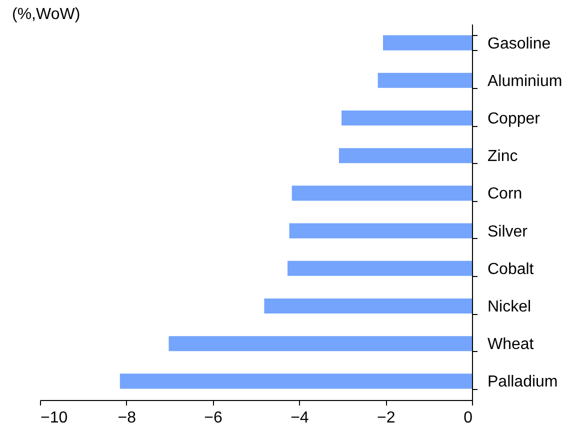 The image size is (571, 429). What do you see at coordinates (503, 157) in the screenshot?
I see `y-tick-label: Zinc` at bounding box center [503, 157].